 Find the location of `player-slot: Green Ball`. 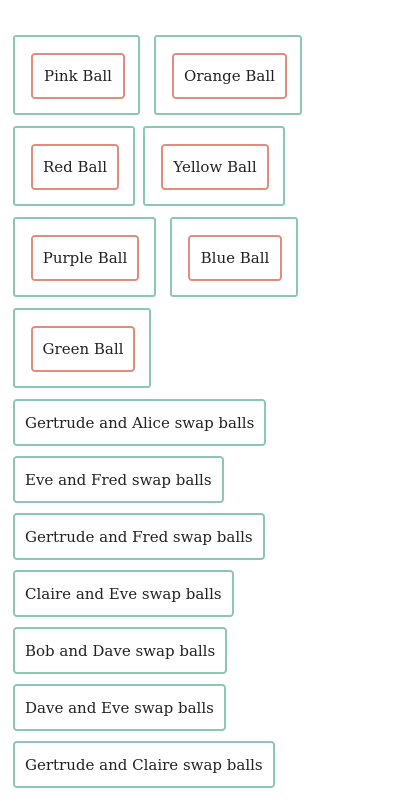

player-slot: Green Ball is located at coordinates (82, 348).